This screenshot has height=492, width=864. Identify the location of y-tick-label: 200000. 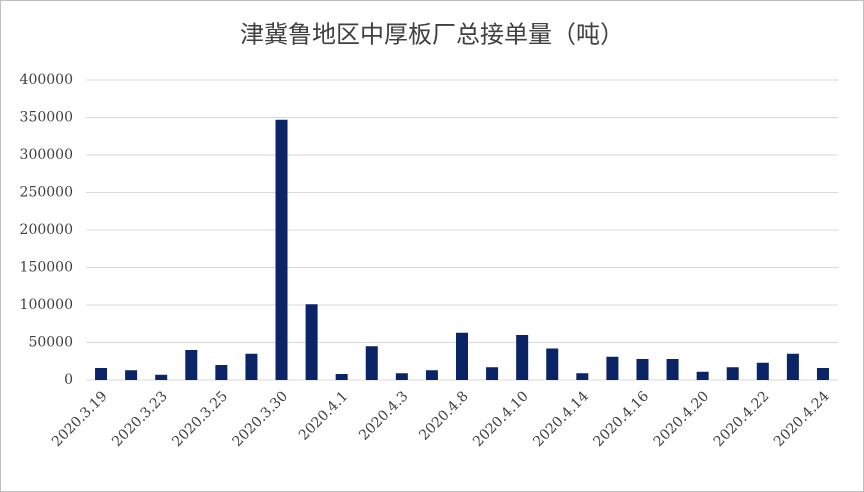
(46, 230).